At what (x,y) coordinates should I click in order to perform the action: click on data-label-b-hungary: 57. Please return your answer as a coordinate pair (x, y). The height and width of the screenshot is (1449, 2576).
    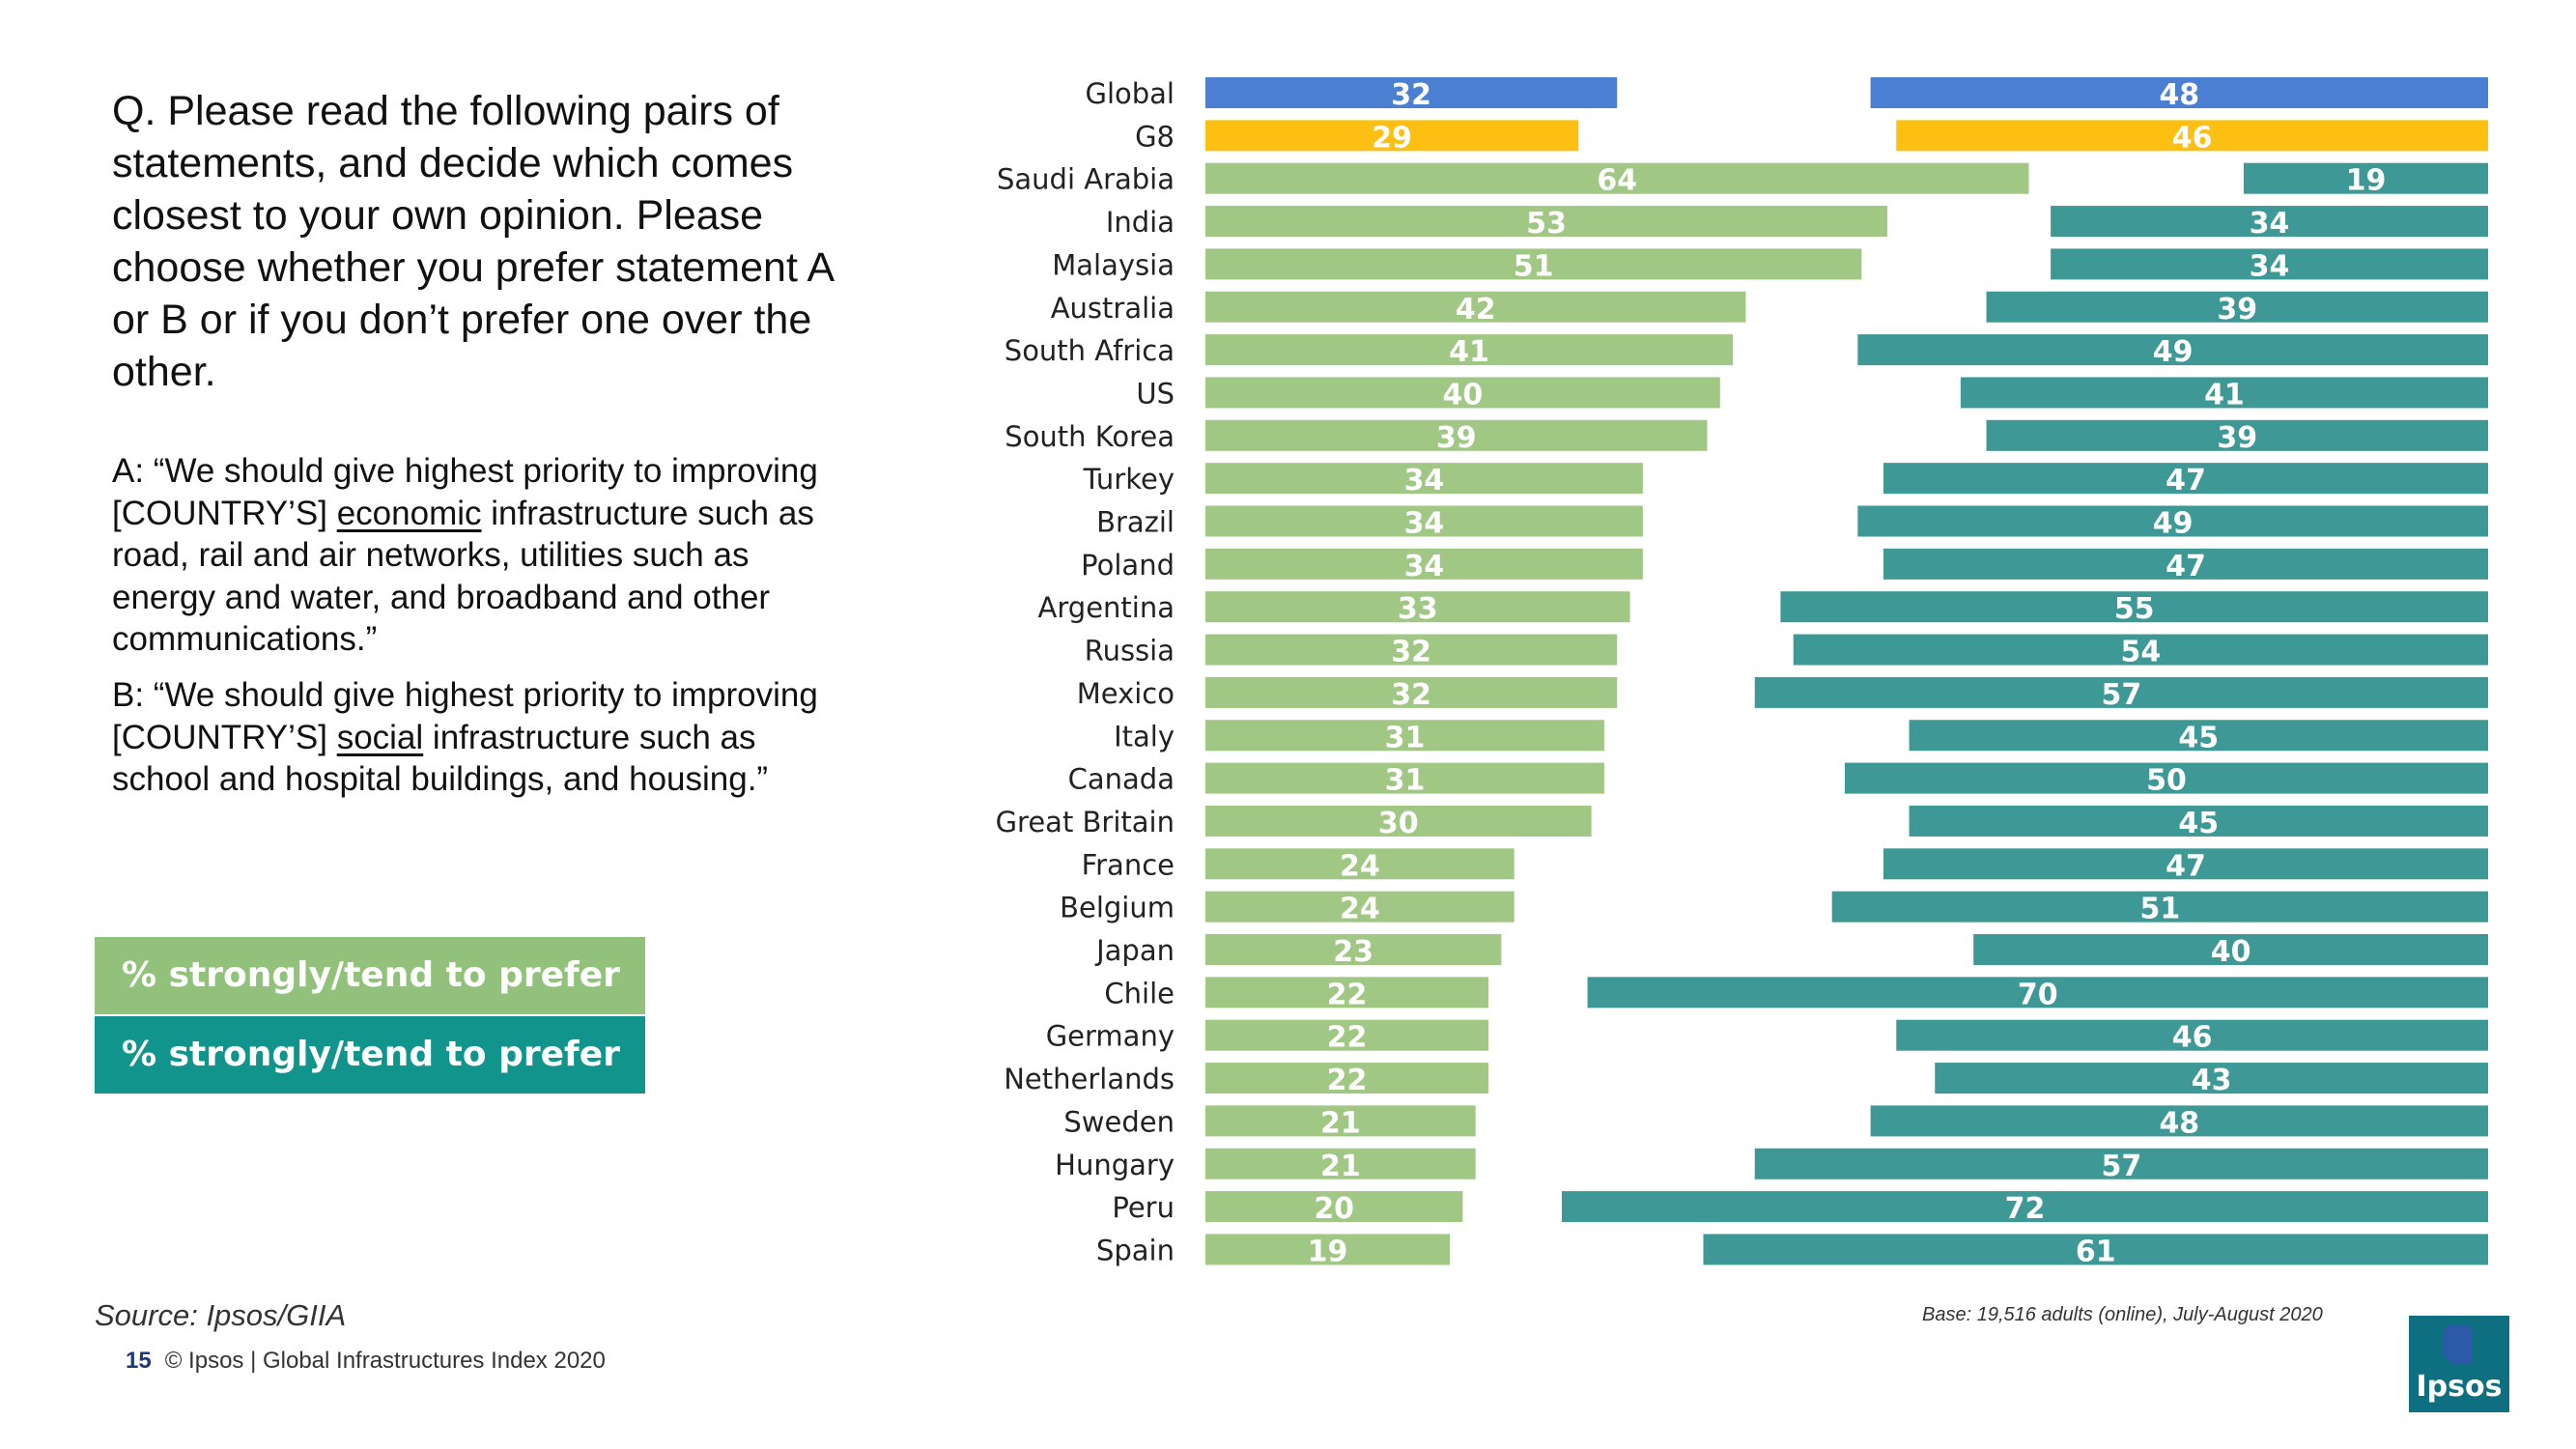
    Looking at the image, I should click on (2122, 1166).